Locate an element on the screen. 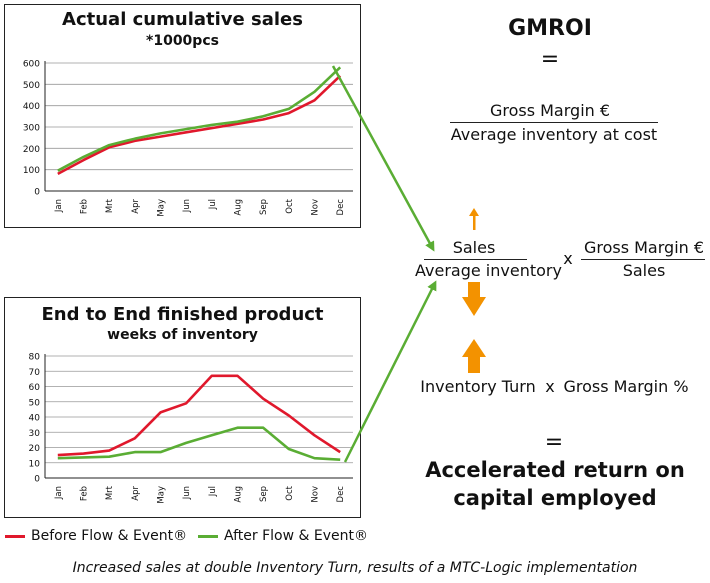 This screenshot has height=583, width=710. inventory-chart-series-after-line is located at coordinates (199, 443).